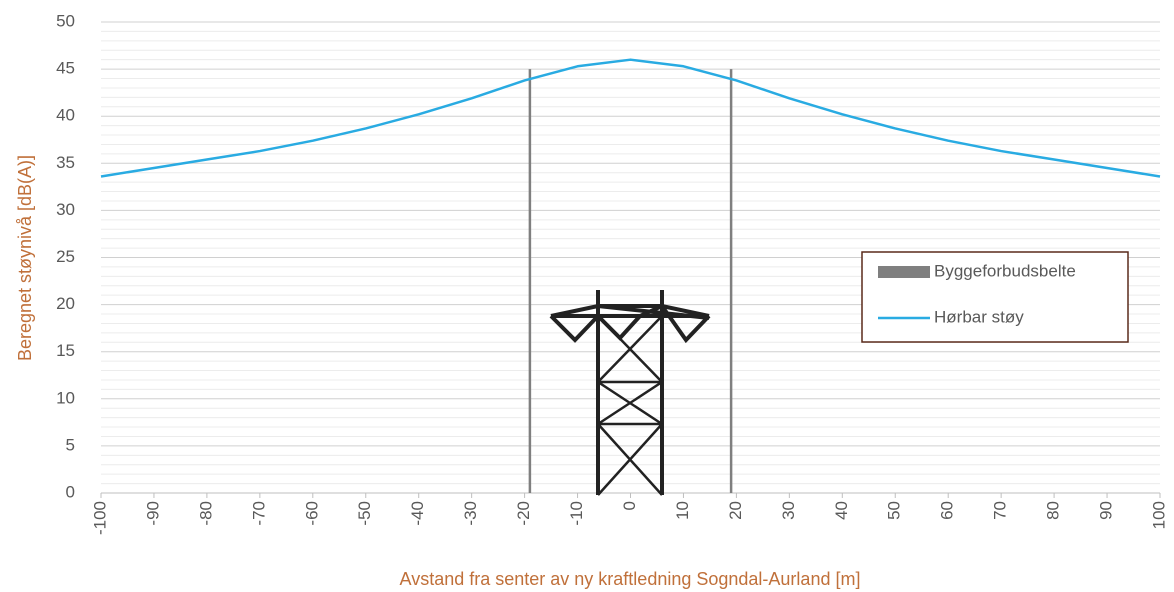 This screenshot has width=1174, height=592. I want to click on x-tick-label: -40, so click(417, 513).